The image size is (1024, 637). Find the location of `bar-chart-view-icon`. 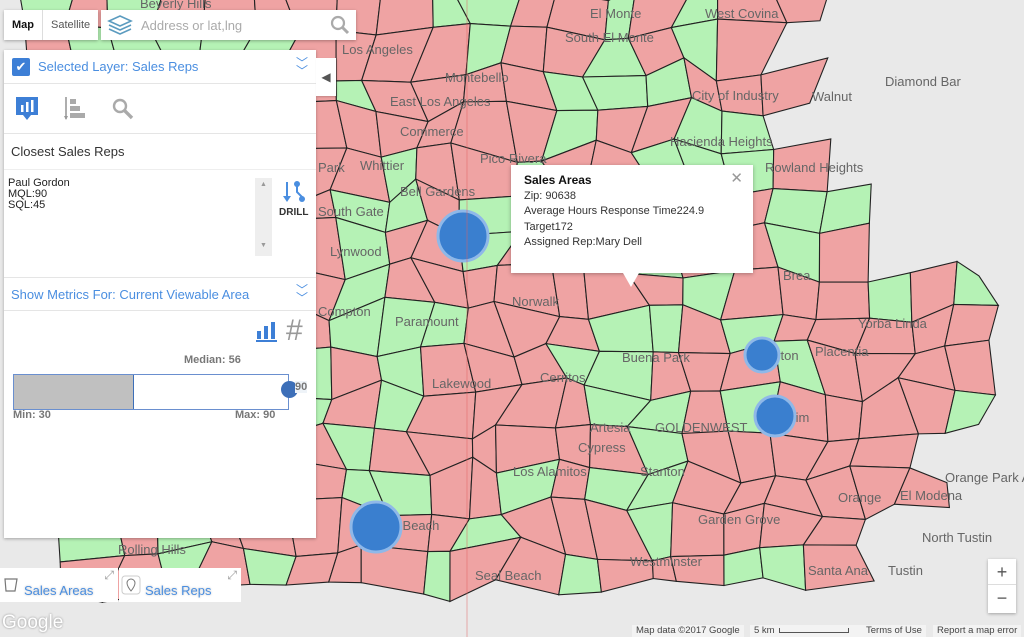

bar-chart-view-icon is located at coordinates (267, 331).